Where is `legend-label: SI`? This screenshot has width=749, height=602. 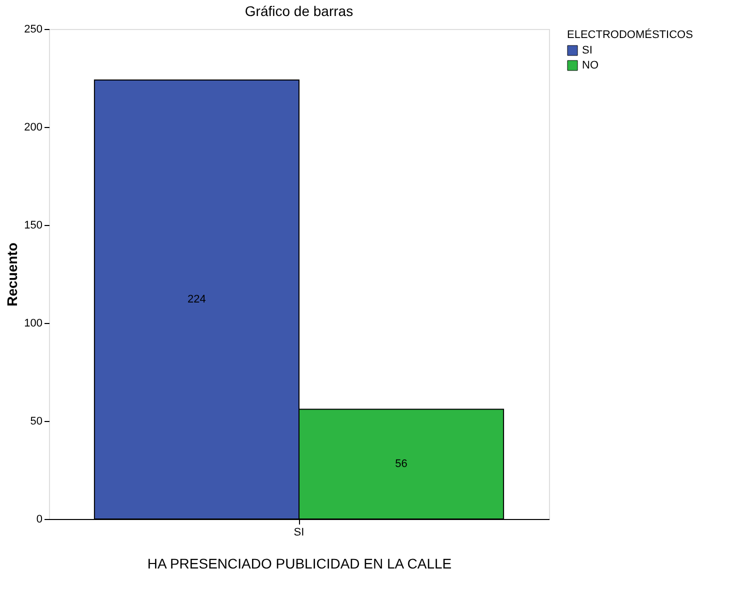
legend-label: SI is located at coordinates (587, 50).